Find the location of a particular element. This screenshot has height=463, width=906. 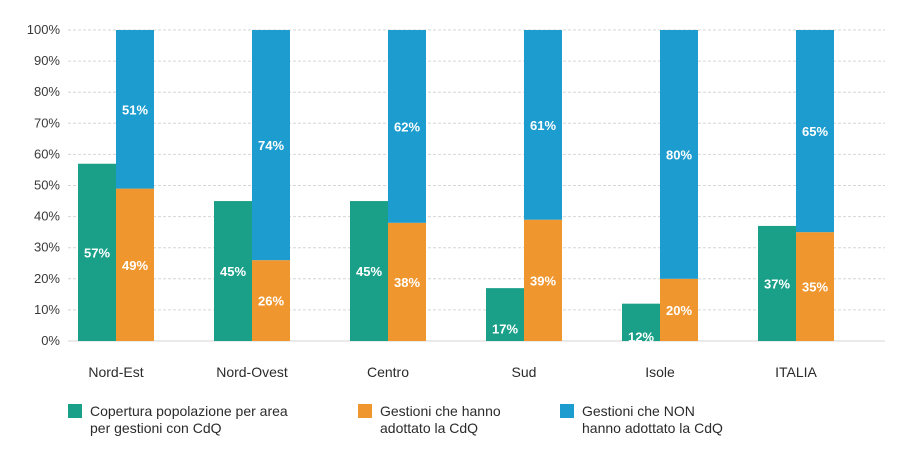

category-label: Isole is located at coordinates (660, 372).